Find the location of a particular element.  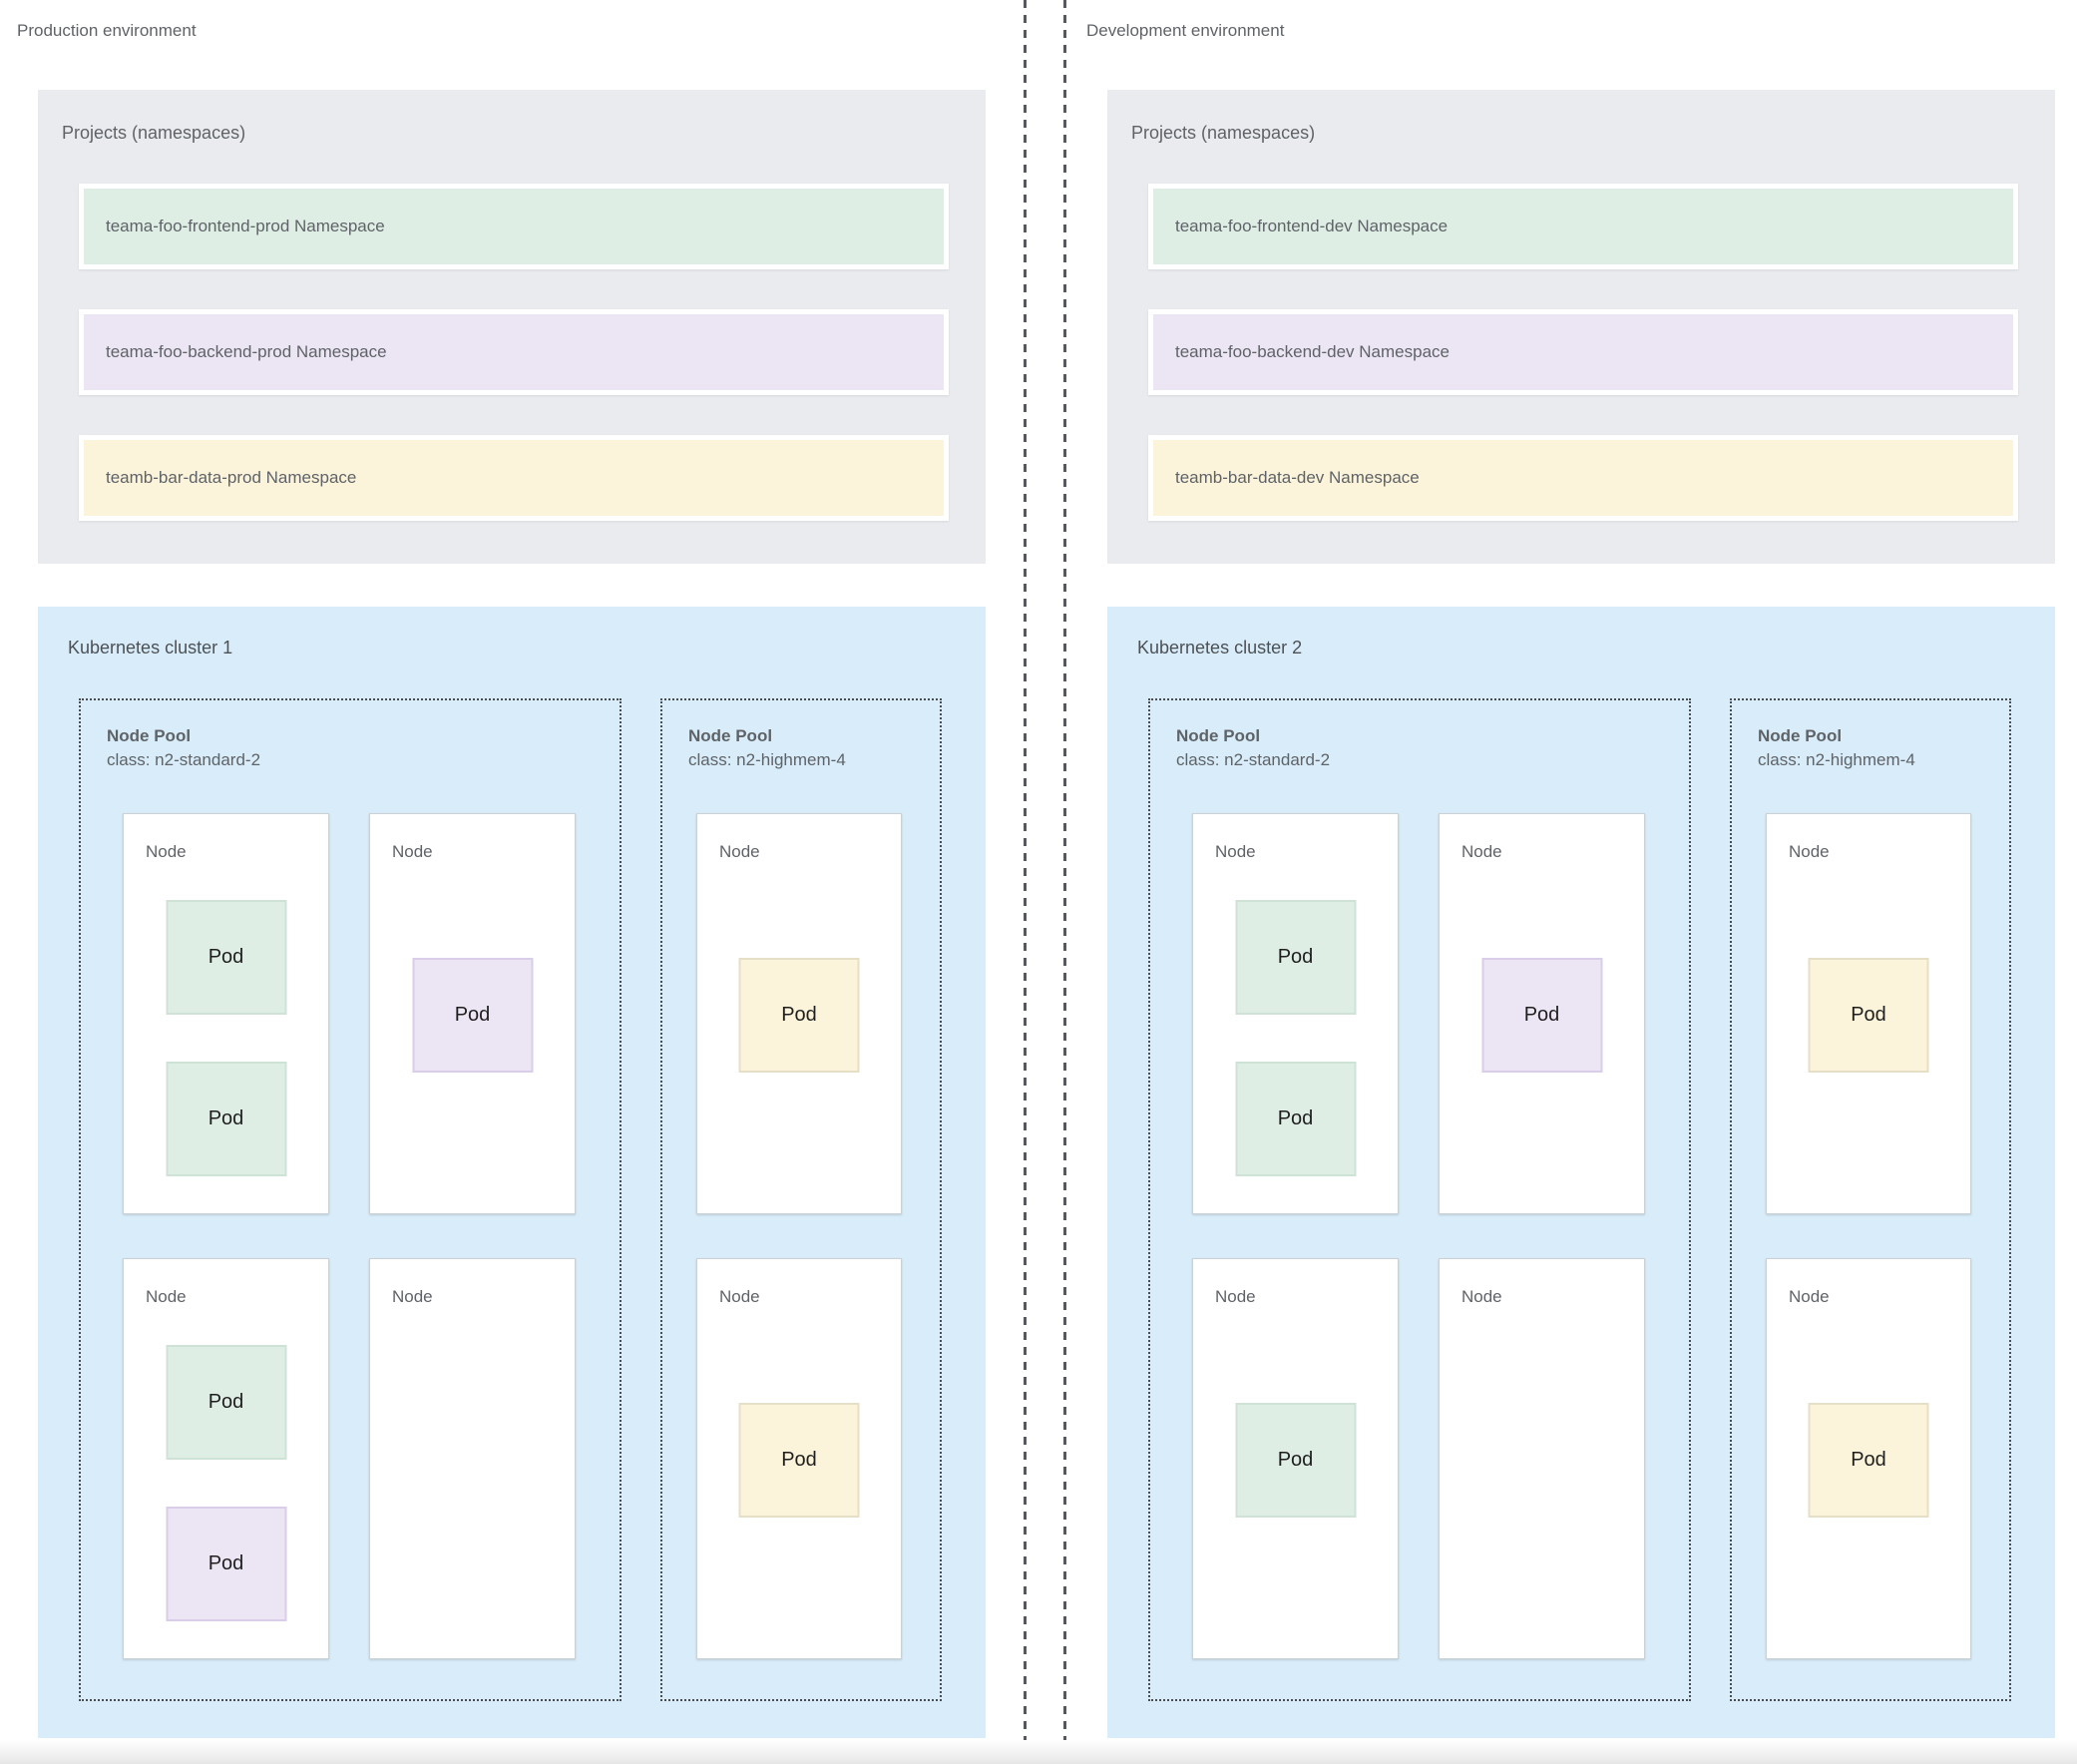

environment-title: Development environment is located at coordinates (1186, 30).